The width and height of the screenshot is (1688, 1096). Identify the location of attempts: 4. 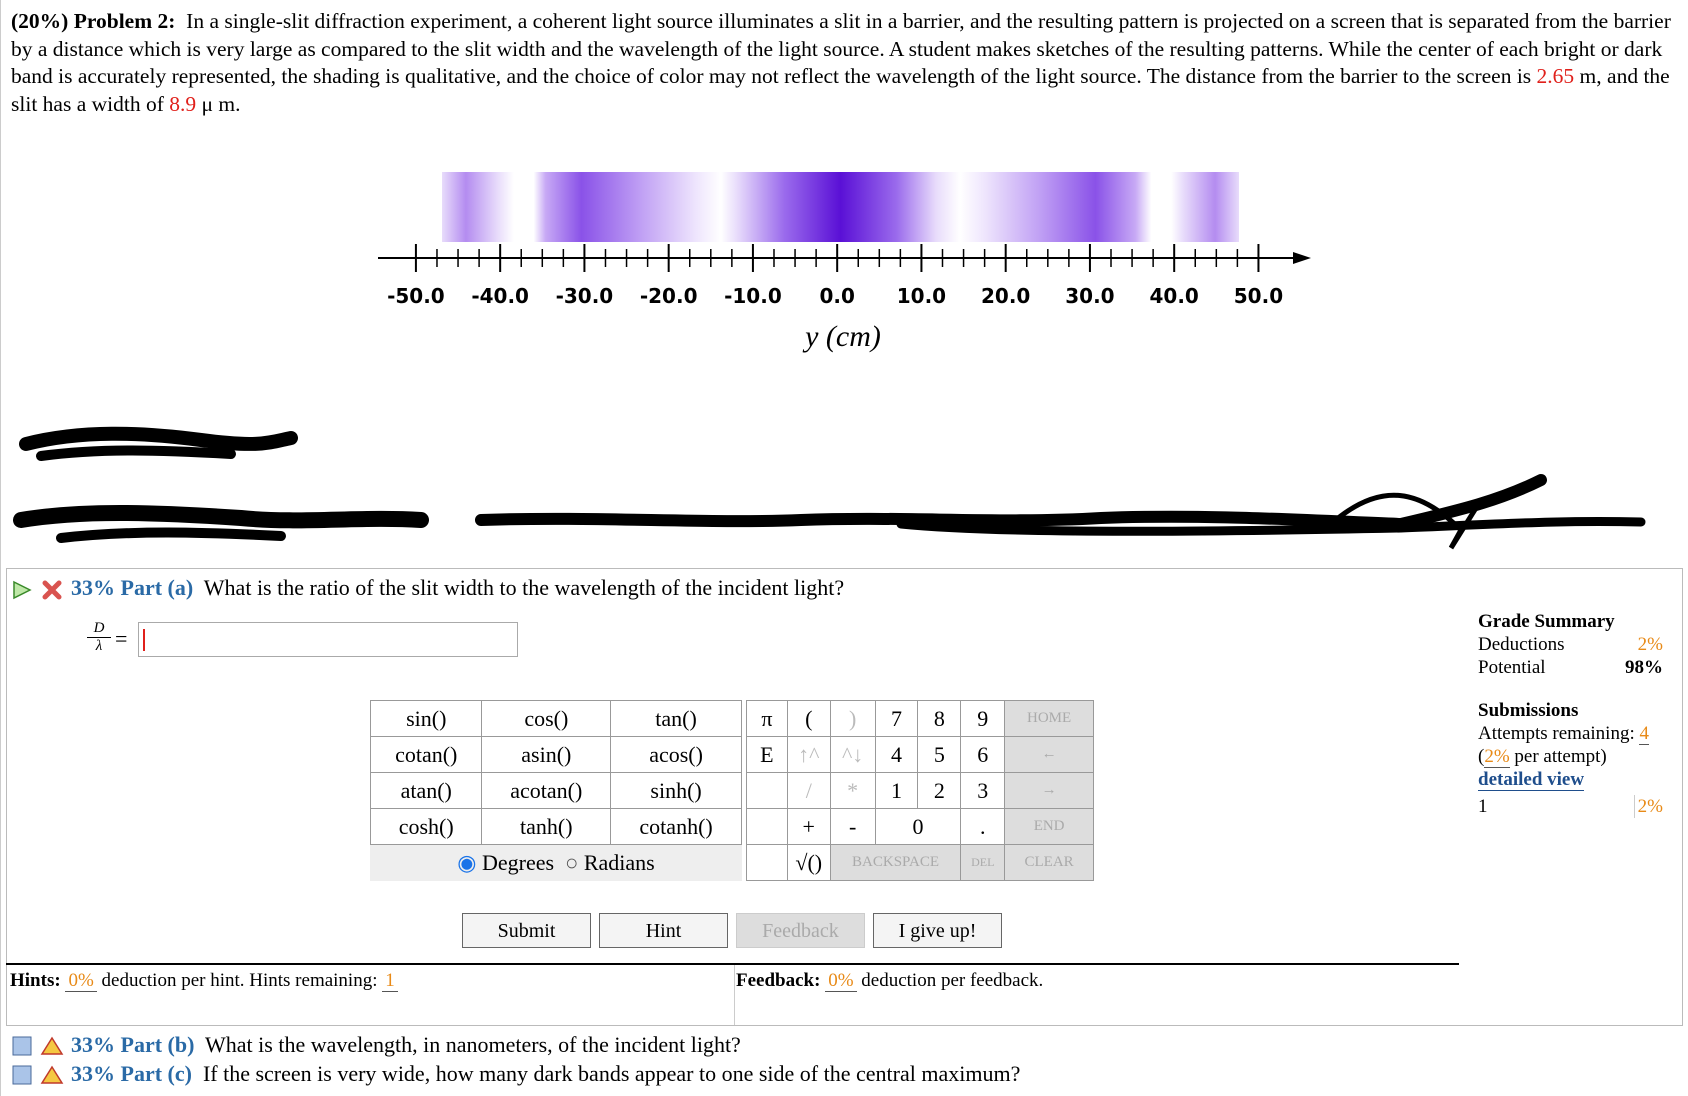
(1644, 734).